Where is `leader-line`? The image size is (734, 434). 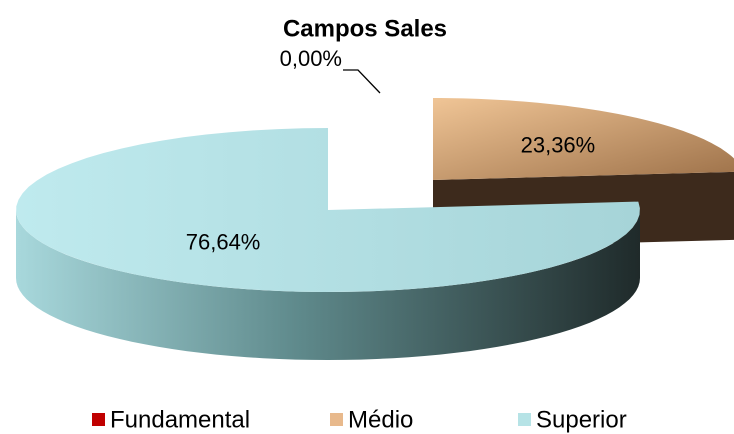 leader-line is located at coordinates (362, 81).